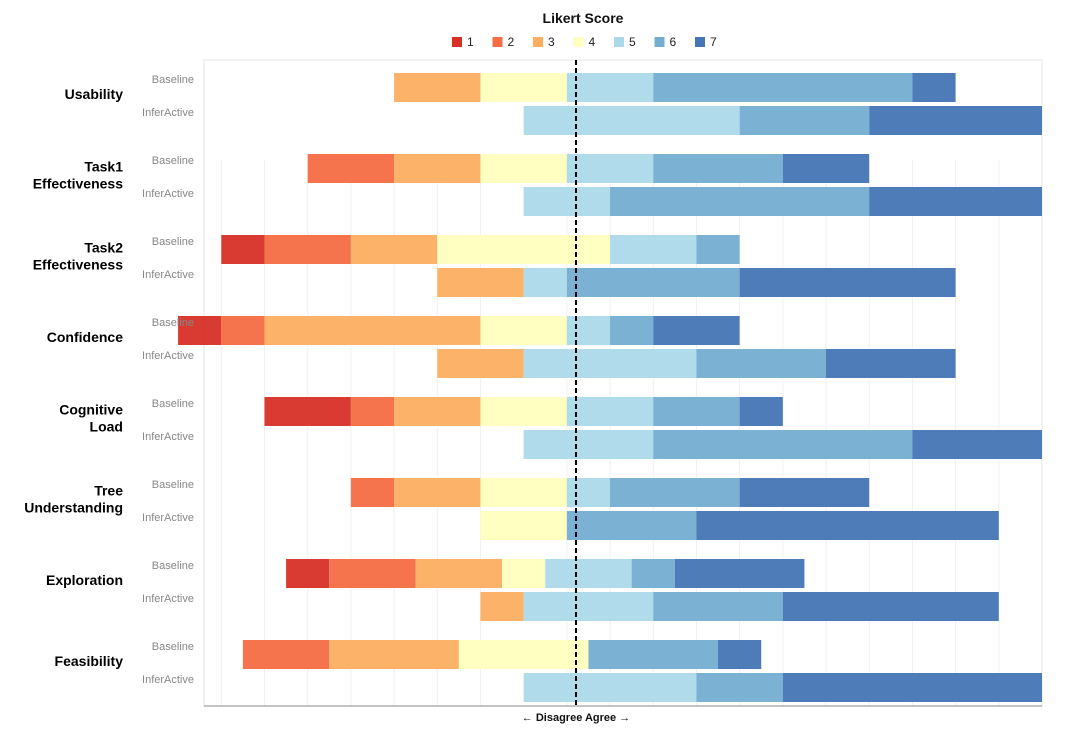 The width and height of the screenshot is (1067, 745). What do you see at coordinates (91, 410) in the screenshot?
I see `category-label-line: Cognitive` at bounding box center [91, 410].